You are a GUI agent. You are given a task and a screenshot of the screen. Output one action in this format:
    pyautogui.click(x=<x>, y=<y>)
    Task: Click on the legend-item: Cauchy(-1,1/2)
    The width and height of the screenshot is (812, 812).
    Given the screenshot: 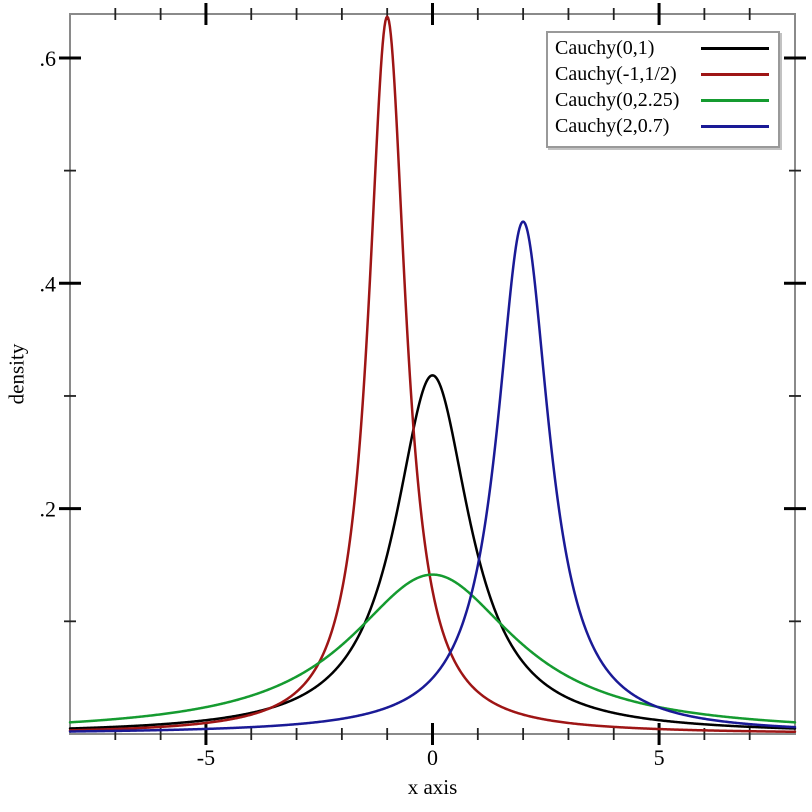 What is the action you would take?
    pyautogui.click(x=663, y=74)
    